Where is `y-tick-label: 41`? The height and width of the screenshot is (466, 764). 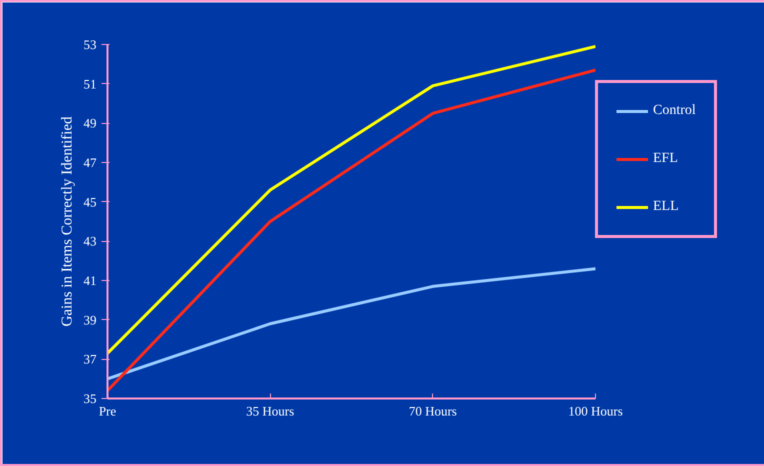 y-tick-label: 41 is located at coordinates (90, 280).